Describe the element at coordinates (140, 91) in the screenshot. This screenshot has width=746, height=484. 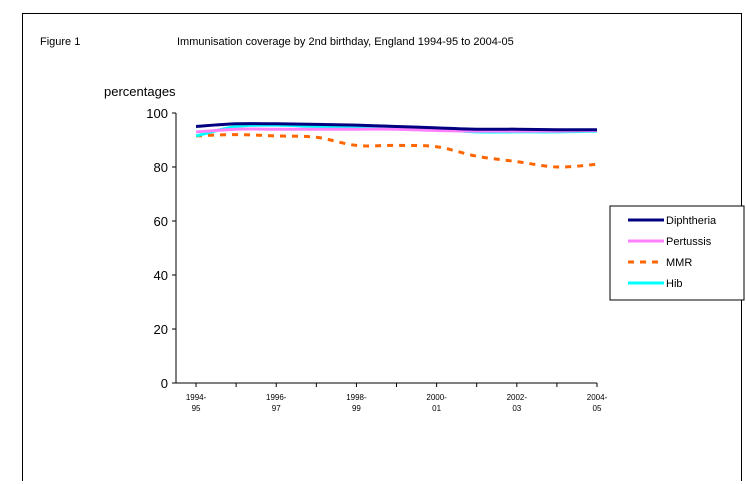
I see `y-axis-label: percentages` at that location.